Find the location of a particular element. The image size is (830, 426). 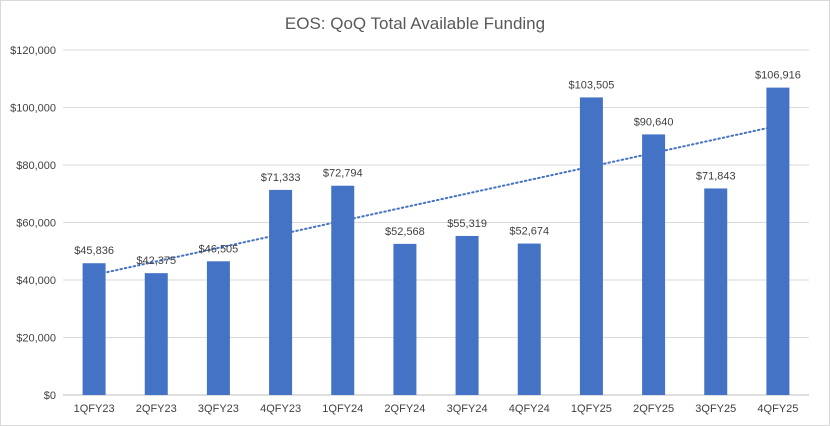

x-tick-label: 2QFY25 is located at coordinates (653, 409).